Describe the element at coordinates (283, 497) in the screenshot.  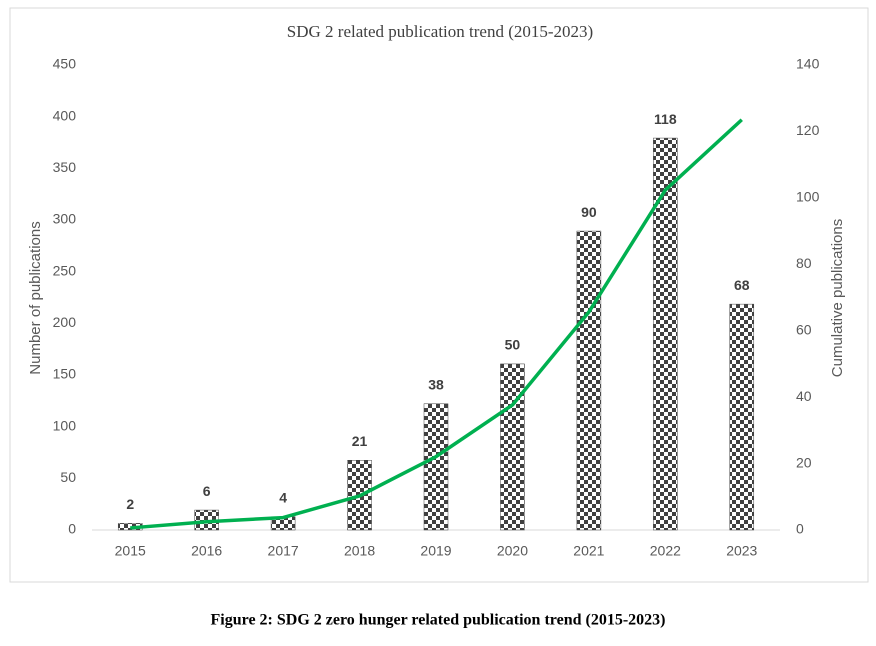
I see `data-label: 4` at that location.